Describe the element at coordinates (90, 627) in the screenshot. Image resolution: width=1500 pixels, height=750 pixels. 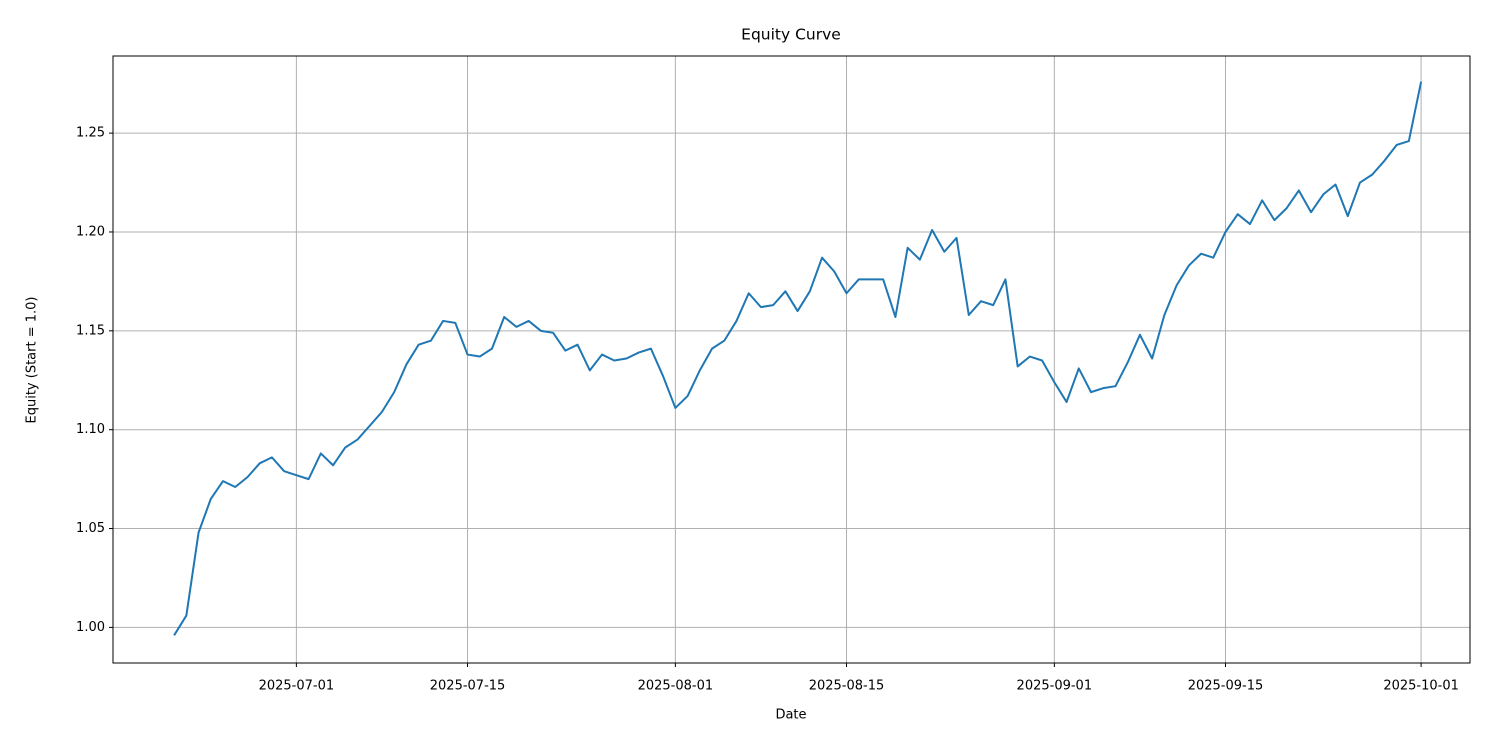
I see `y-tick-label: 1.00` at that location.